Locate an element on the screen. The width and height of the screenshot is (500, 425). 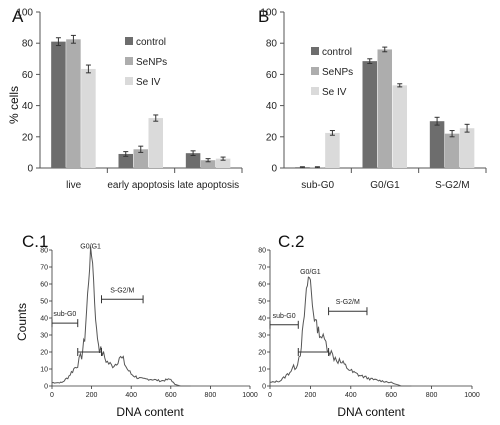
y-tick-label-a: 20 is located at coordinates (28, 137).